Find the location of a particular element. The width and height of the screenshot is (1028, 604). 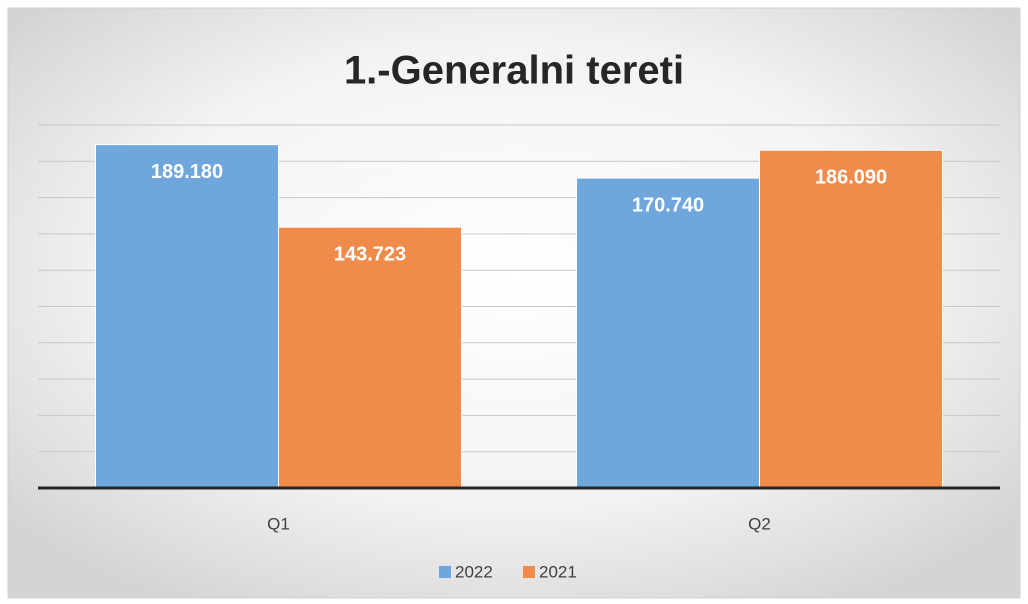

data-label: 189.180 is located at coordinates (187, 172).